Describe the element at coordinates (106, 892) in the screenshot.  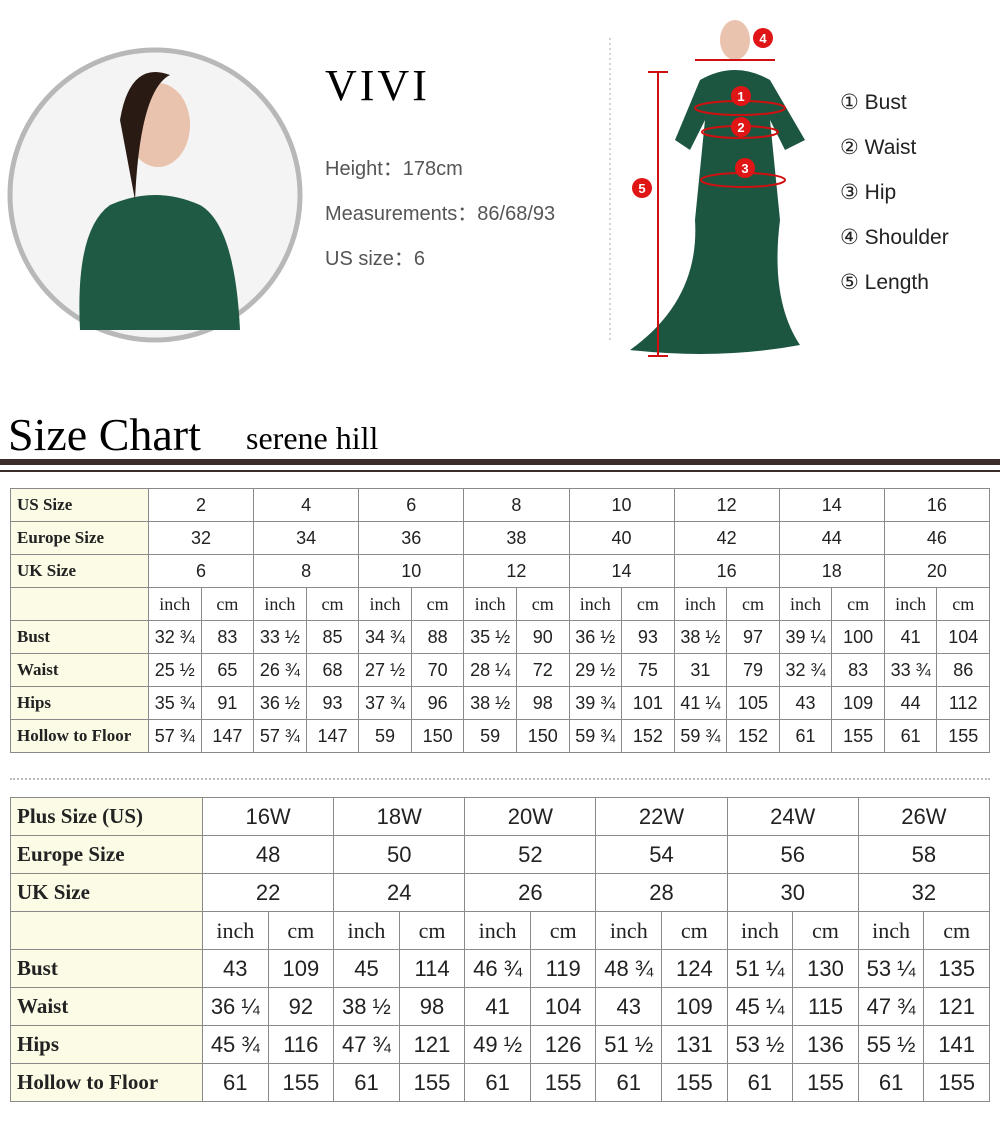
I see `row-label: UK Size` at that location.